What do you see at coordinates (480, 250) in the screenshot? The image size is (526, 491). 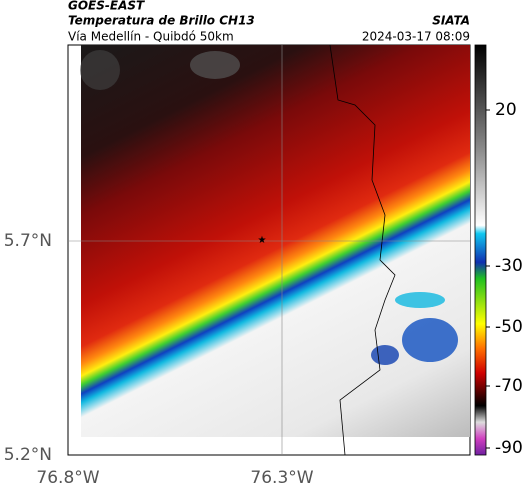 I see `colorbar` at bounding box center [480, 250].